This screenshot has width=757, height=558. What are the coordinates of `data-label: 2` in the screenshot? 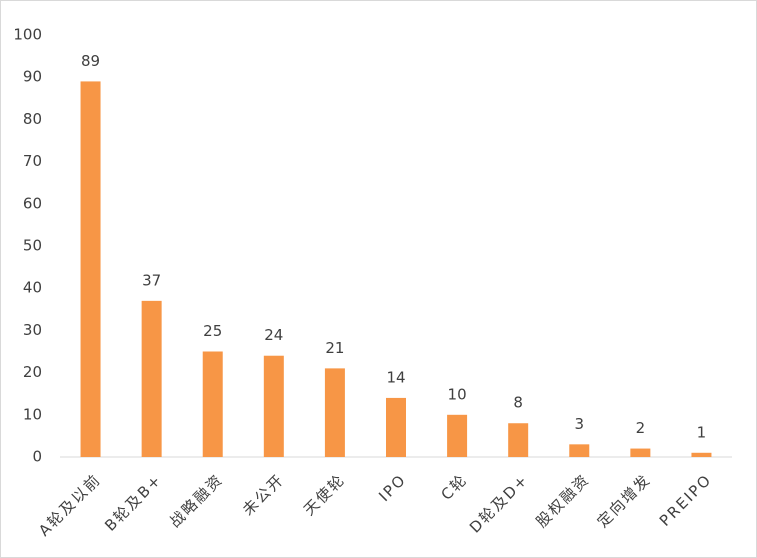 It's located at (641, 428).